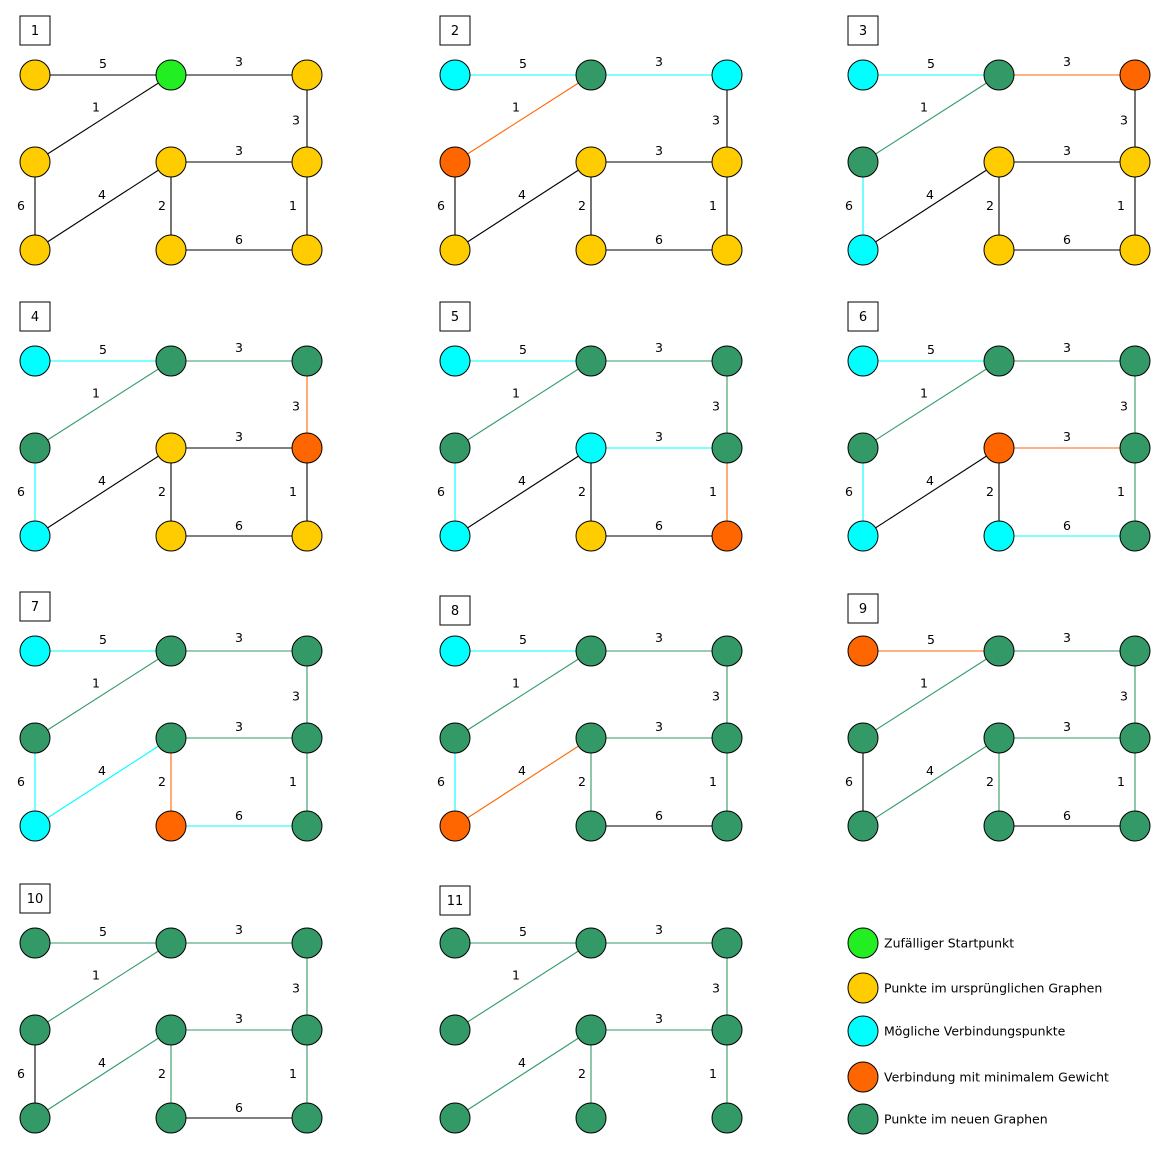  What do you see at coordinates (455, 162) in the screenshot?
I see `node-d-minimal` at bounding box center [455, 162].